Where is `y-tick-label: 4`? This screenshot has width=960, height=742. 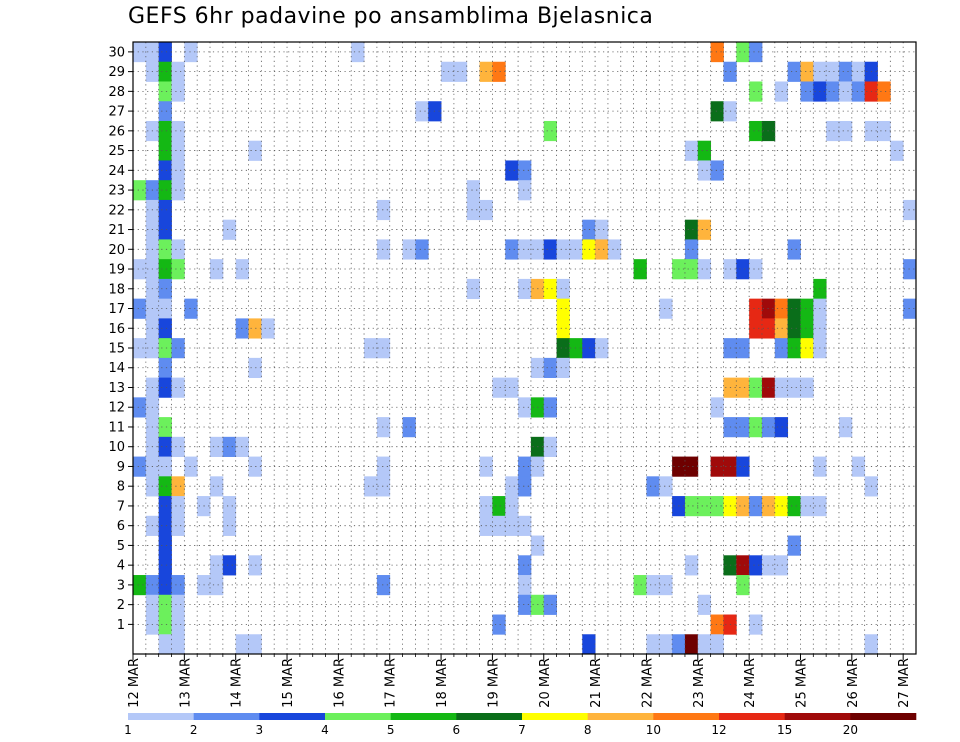
y-tick-label: 4 is located at coordinates (121, 566).